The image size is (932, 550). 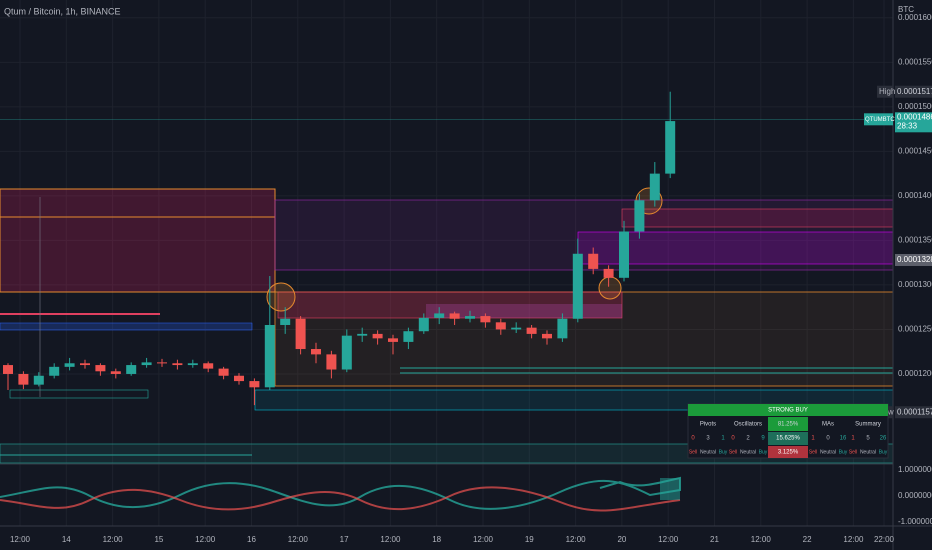 I want to click on x-tick-label: 14, so click(x=66, y=539).